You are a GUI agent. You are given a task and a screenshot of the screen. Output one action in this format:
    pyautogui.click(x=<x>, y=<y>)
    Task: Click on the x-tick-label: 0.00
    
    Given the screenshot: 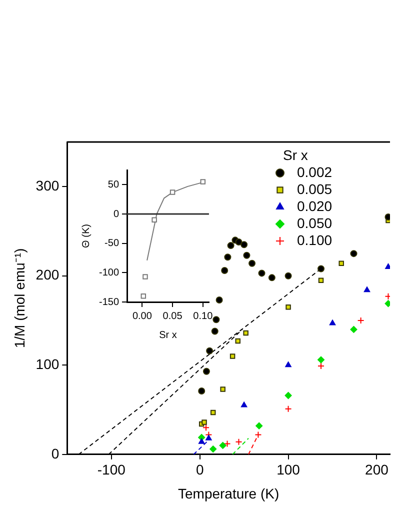 What is the action you would take?
    pyautogui.click(x=142, y=316)
    